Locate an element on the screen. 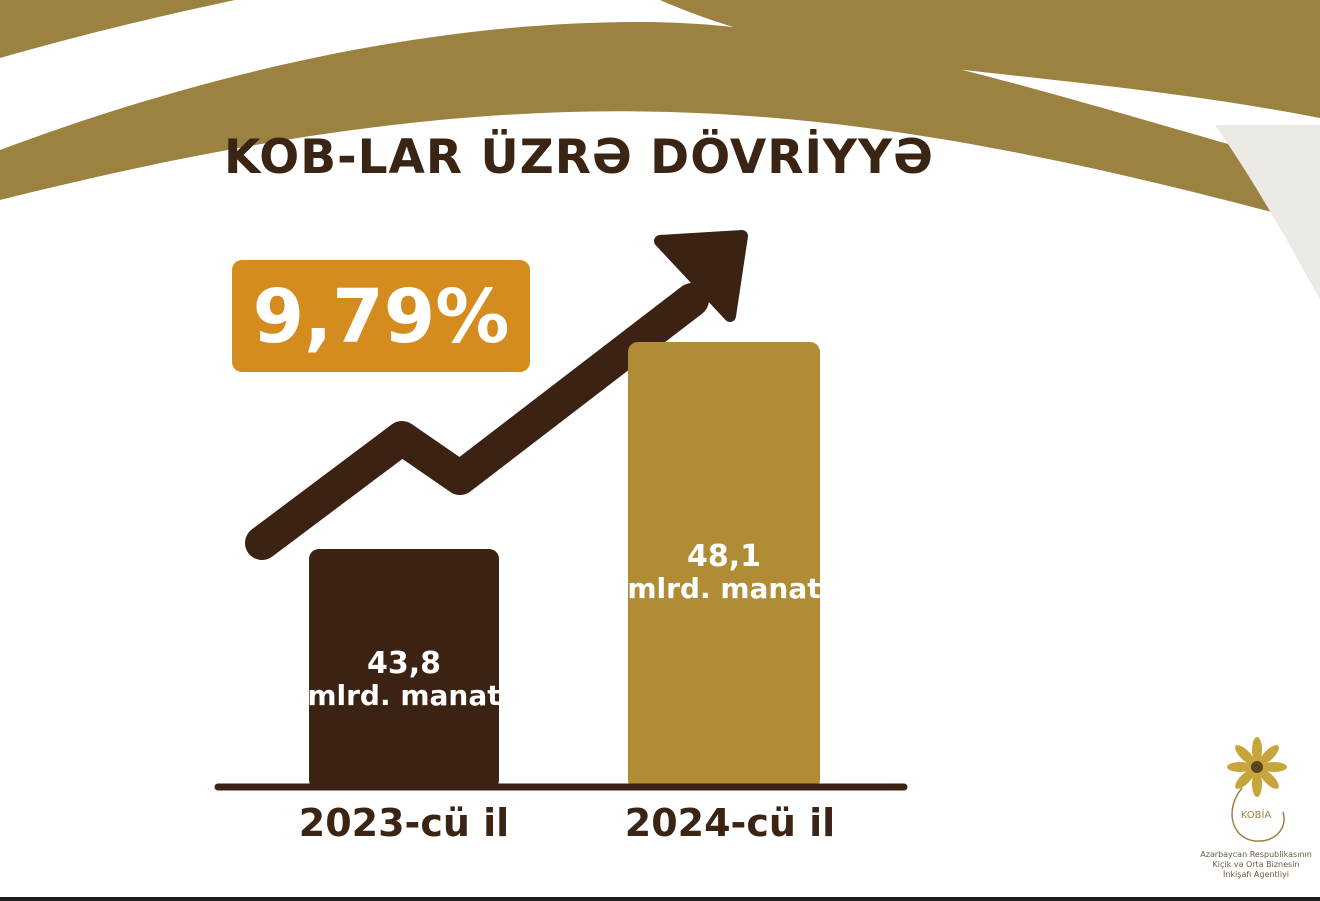  flower-icon is located at coordinates (1257, 767).